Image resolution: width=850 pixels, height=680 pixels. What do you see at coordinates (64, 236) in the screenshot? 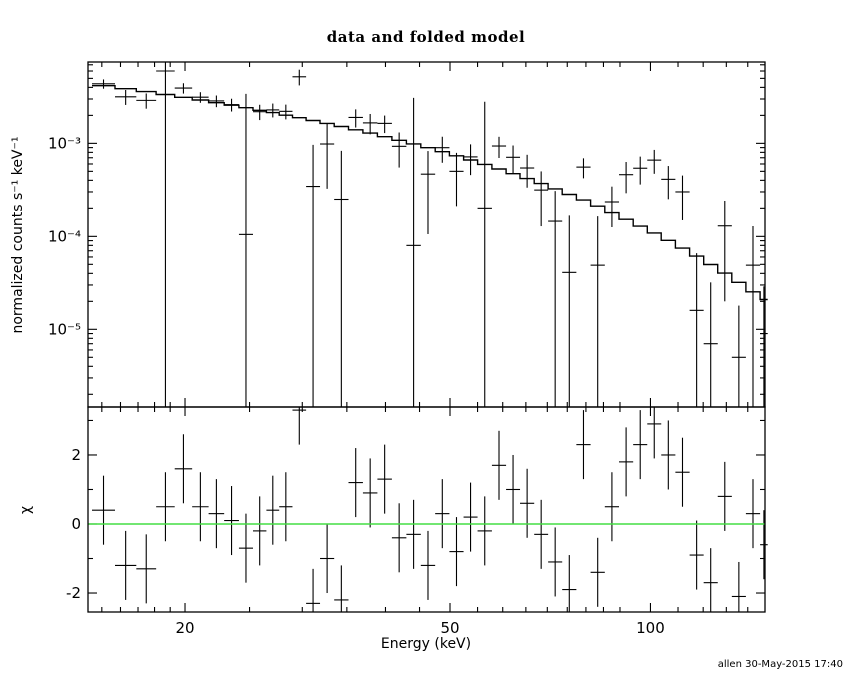
I see `y-tick-label: 10⁻⁴` at bounding box center [64, 236].